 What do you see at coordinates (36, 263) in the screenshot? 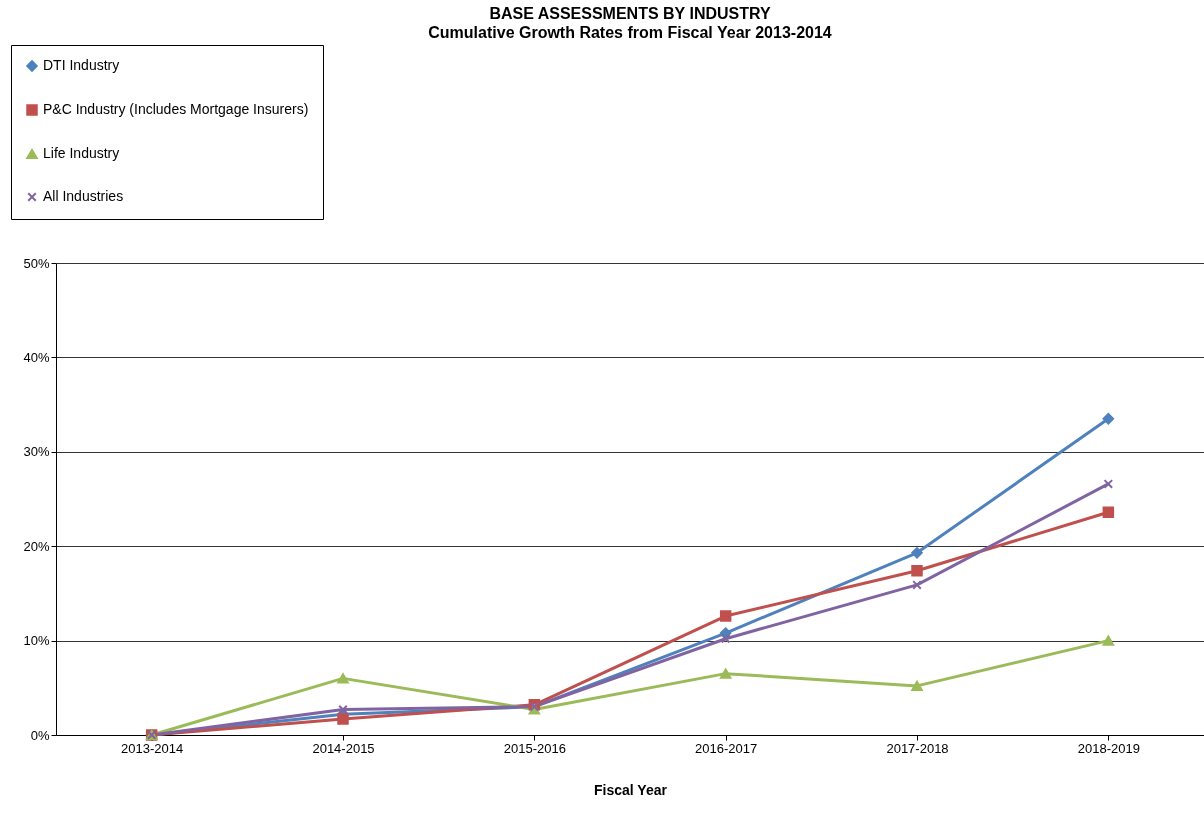
I see `y-tick-label: 50%` at bounding box center [36, 263].